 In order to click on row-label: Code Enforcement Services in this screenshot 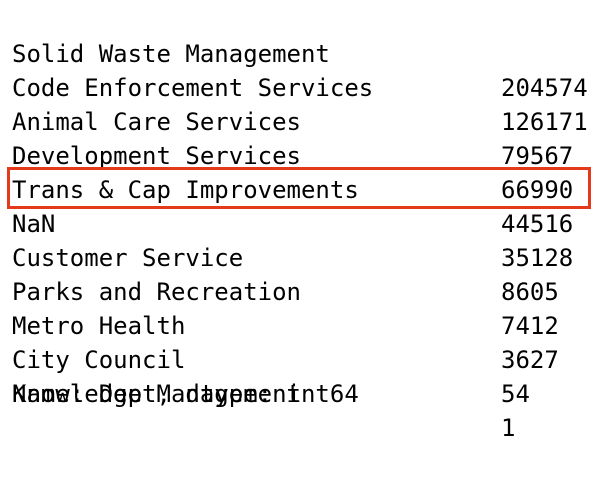, I will do `click(193, 88)`.